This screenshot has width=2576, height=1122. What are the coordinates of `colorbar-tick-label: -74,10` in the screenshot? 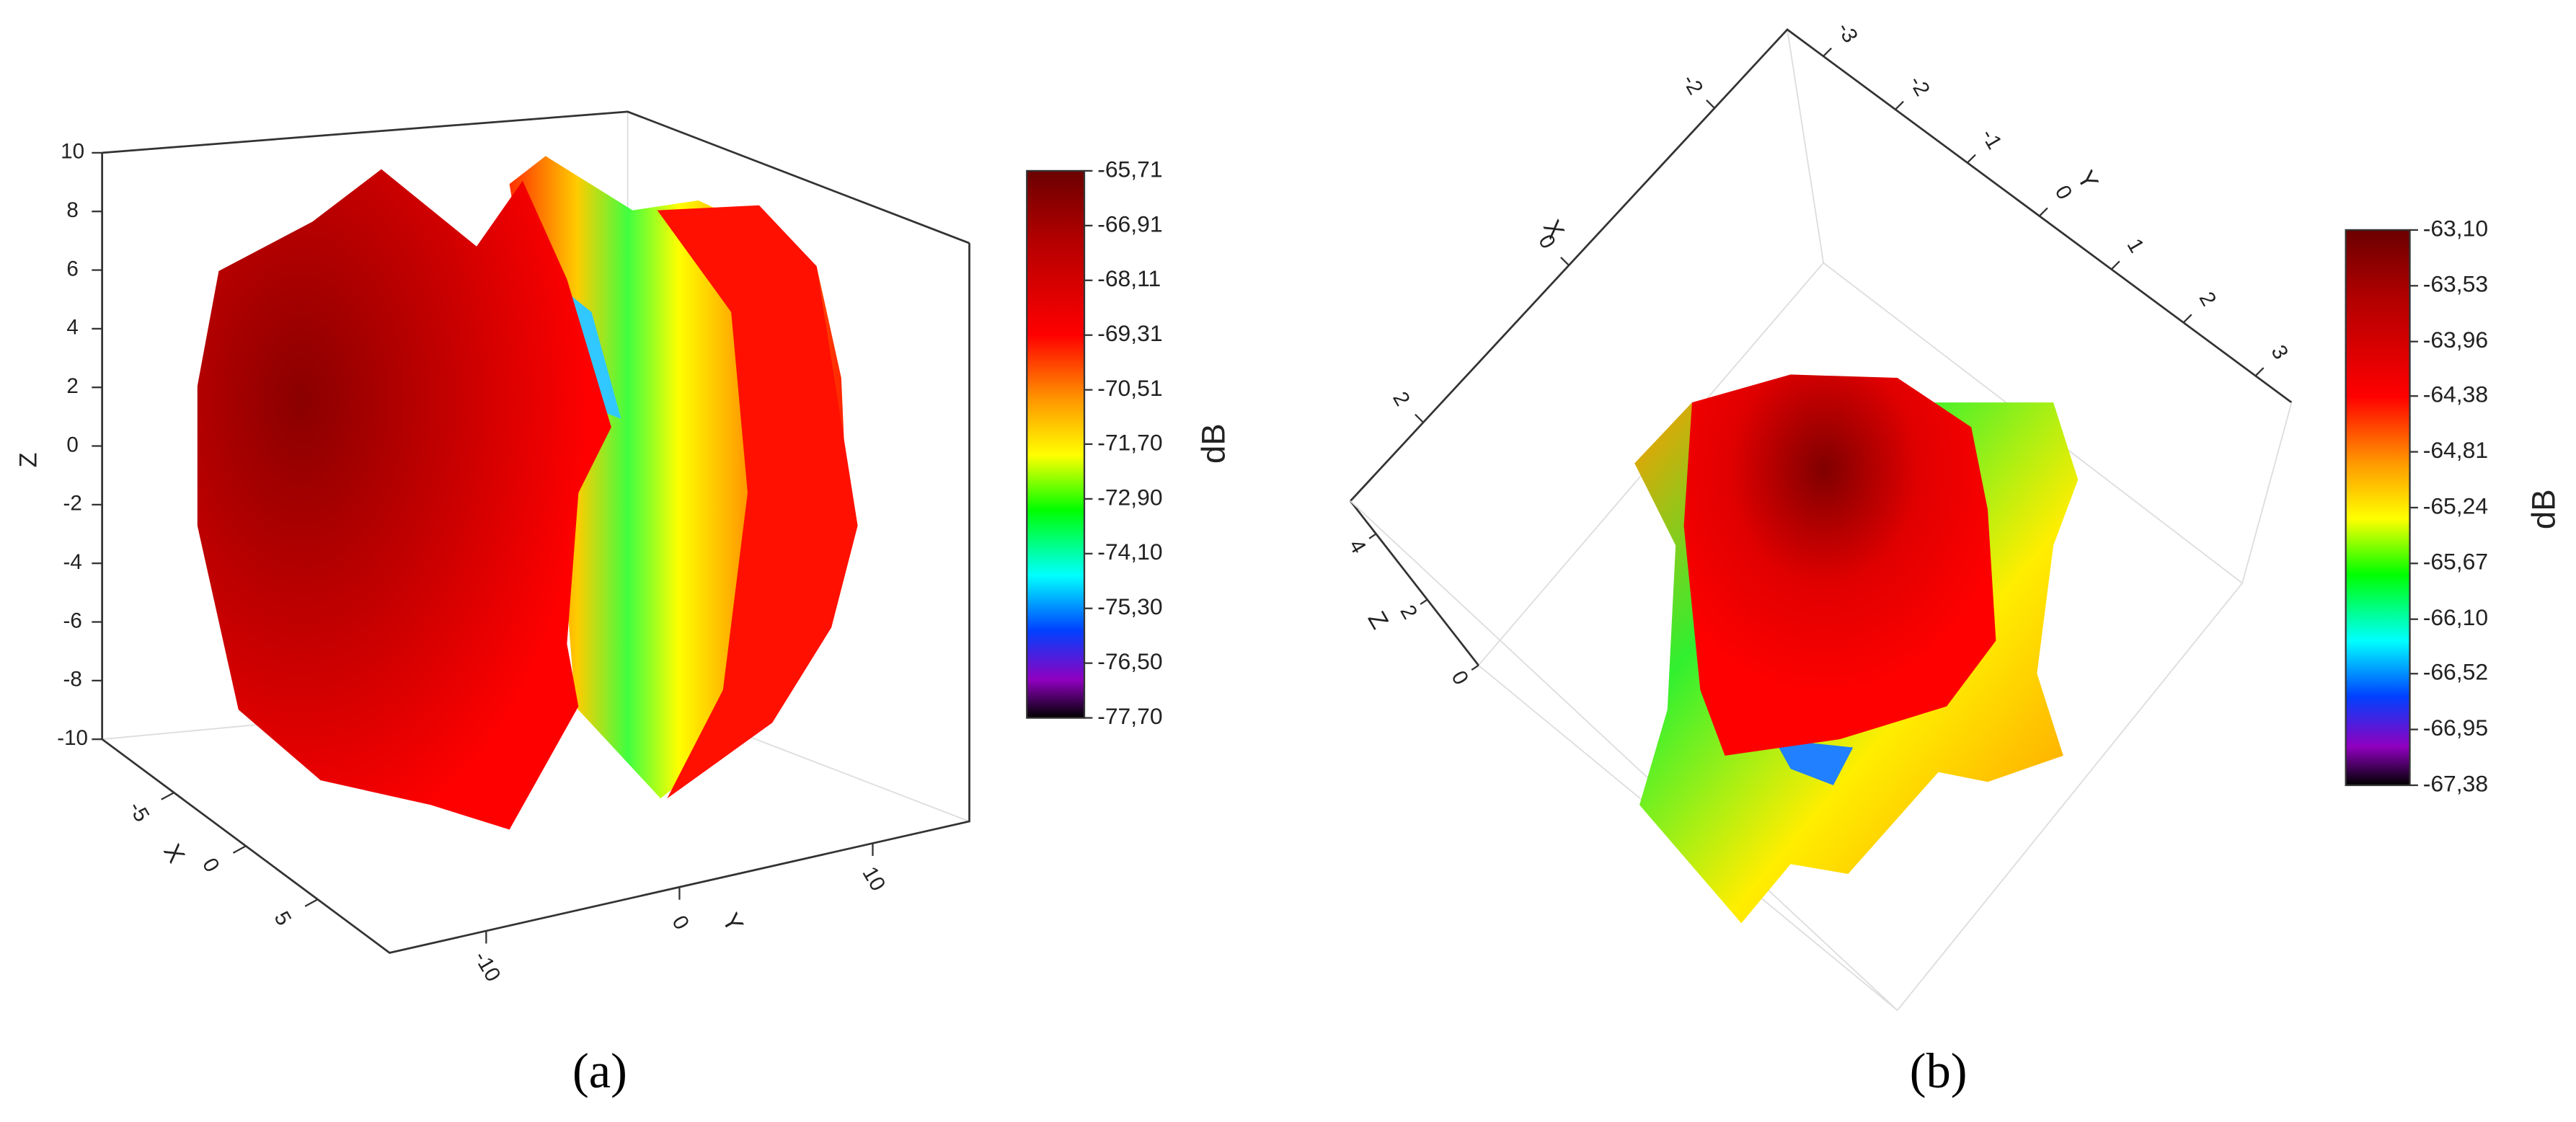 It's located at (1129, 552).